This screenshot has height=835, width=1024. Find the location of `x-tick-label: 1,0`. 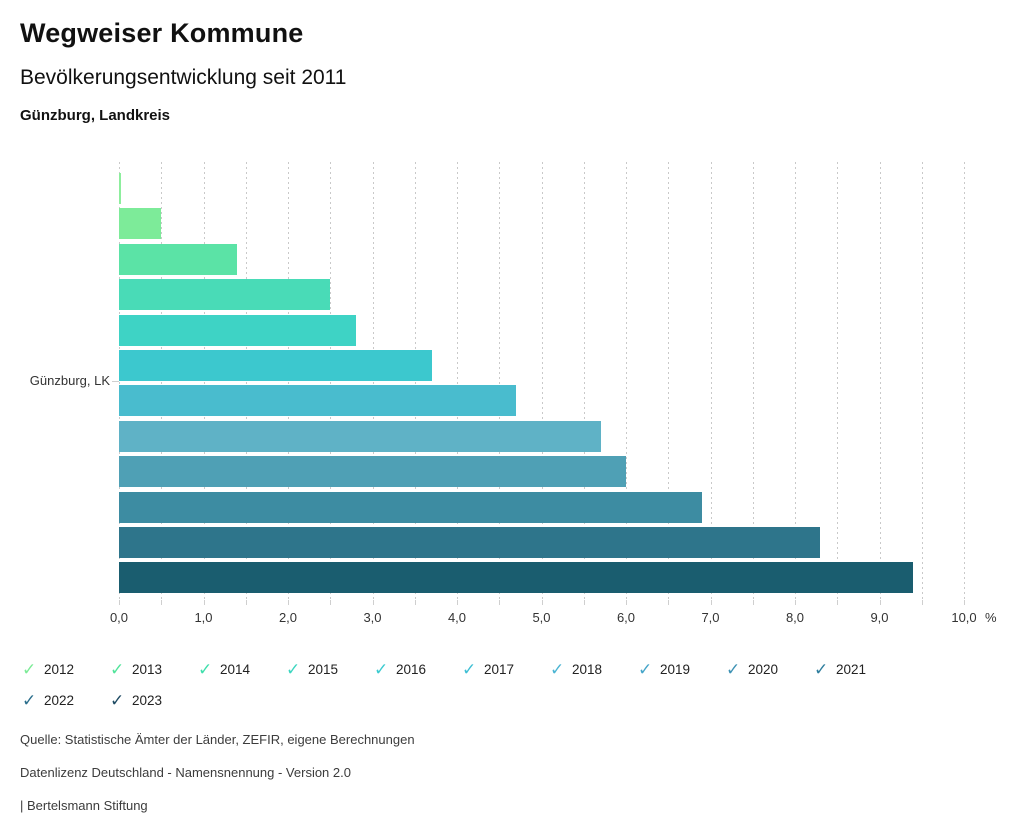

x-tick-label: 1,0 is located at coordinates (203, 617).